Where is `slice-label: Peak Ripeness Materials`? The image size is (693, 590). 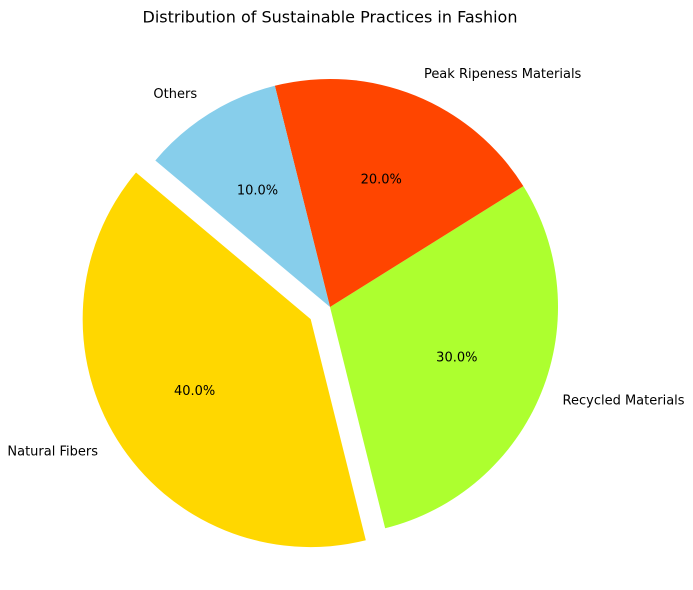
slice-label: Peak Ripeness Materials is located at coordinates (503, 74).